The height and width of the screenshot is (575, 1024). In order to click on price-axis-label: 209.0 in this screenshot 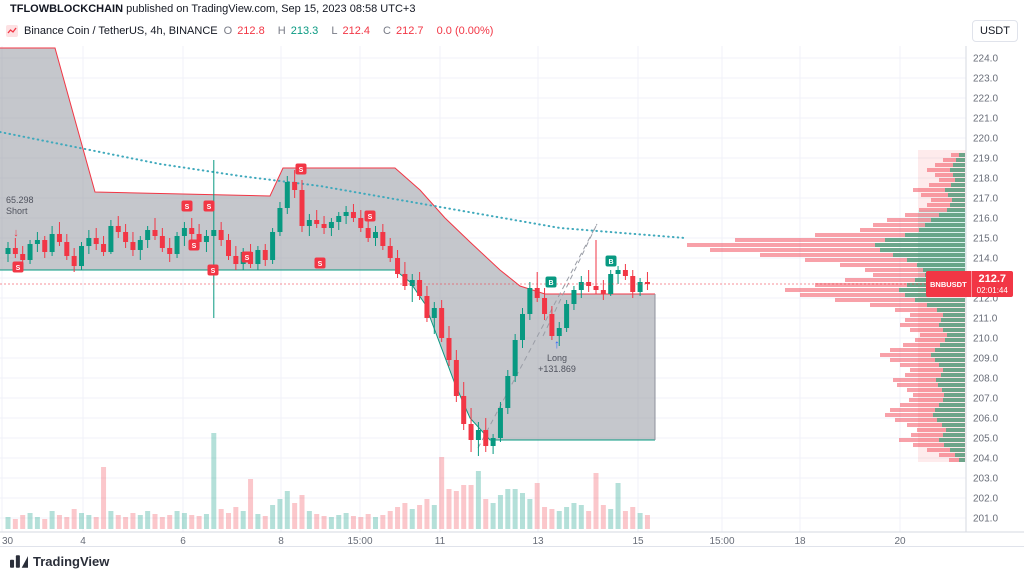, I will do `click(985, 359)`.